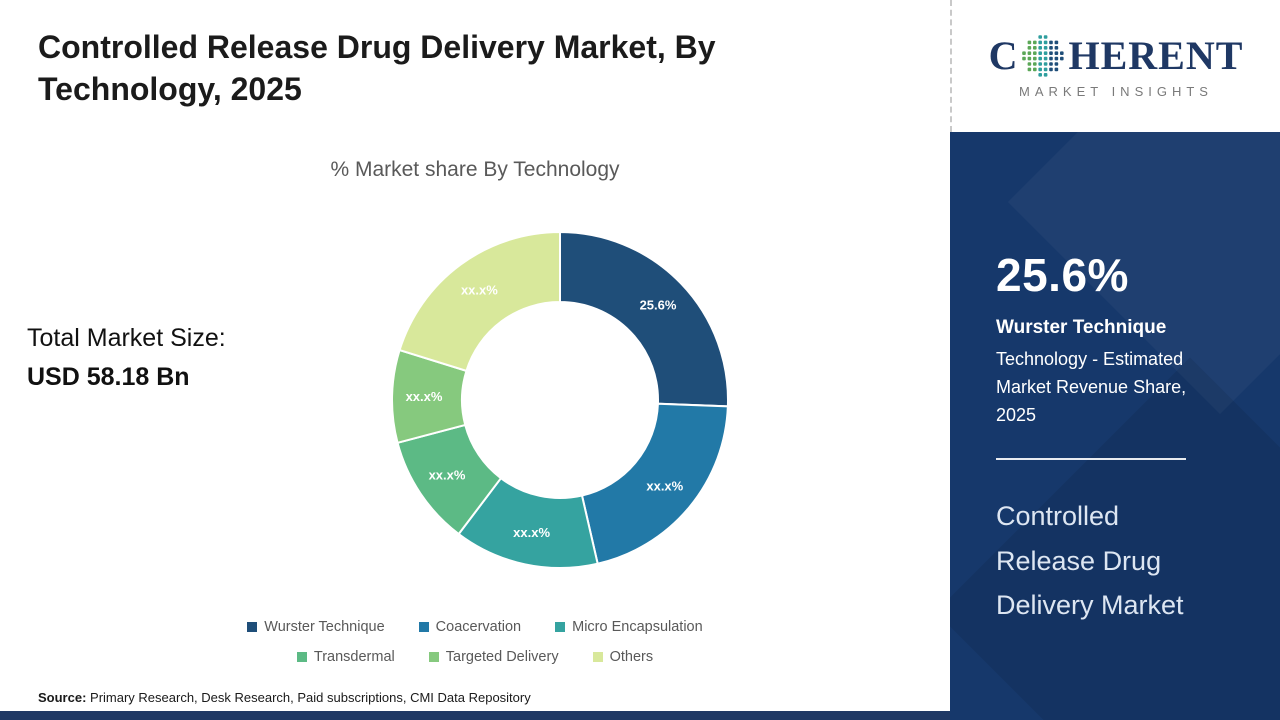 The width and height of the screenshot is (1280, 720). Describe the element at coordinates (640, 715) in the screenshot. I see `bottom-accent-bar` at that location.